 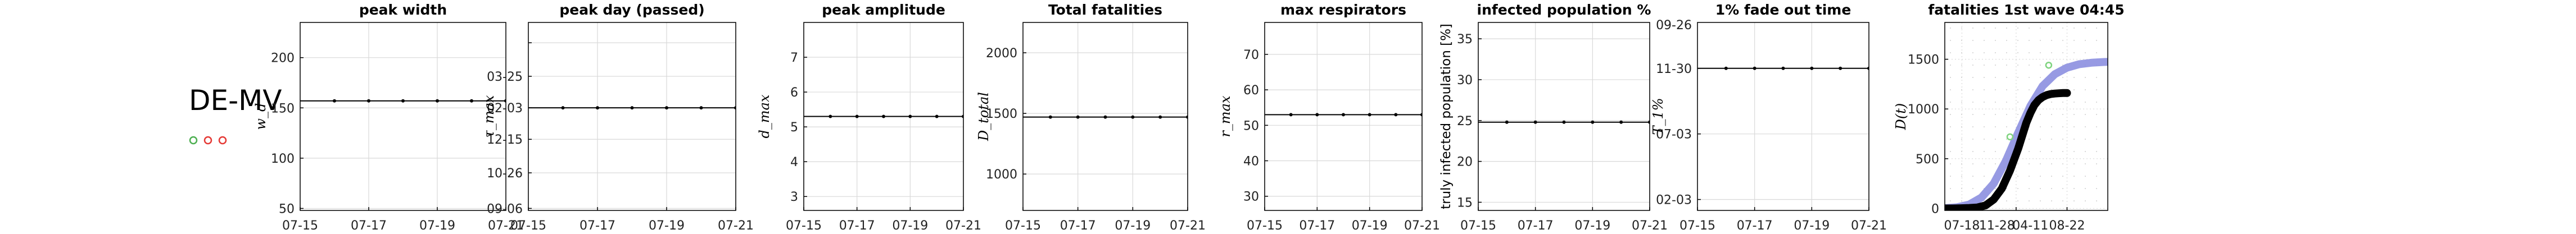 What do you see at coordinates (2030, 226) in the screenshot?
I see `fatalities-first-wave-xtick-label: 04-11` at bounding box center [2030, 226].